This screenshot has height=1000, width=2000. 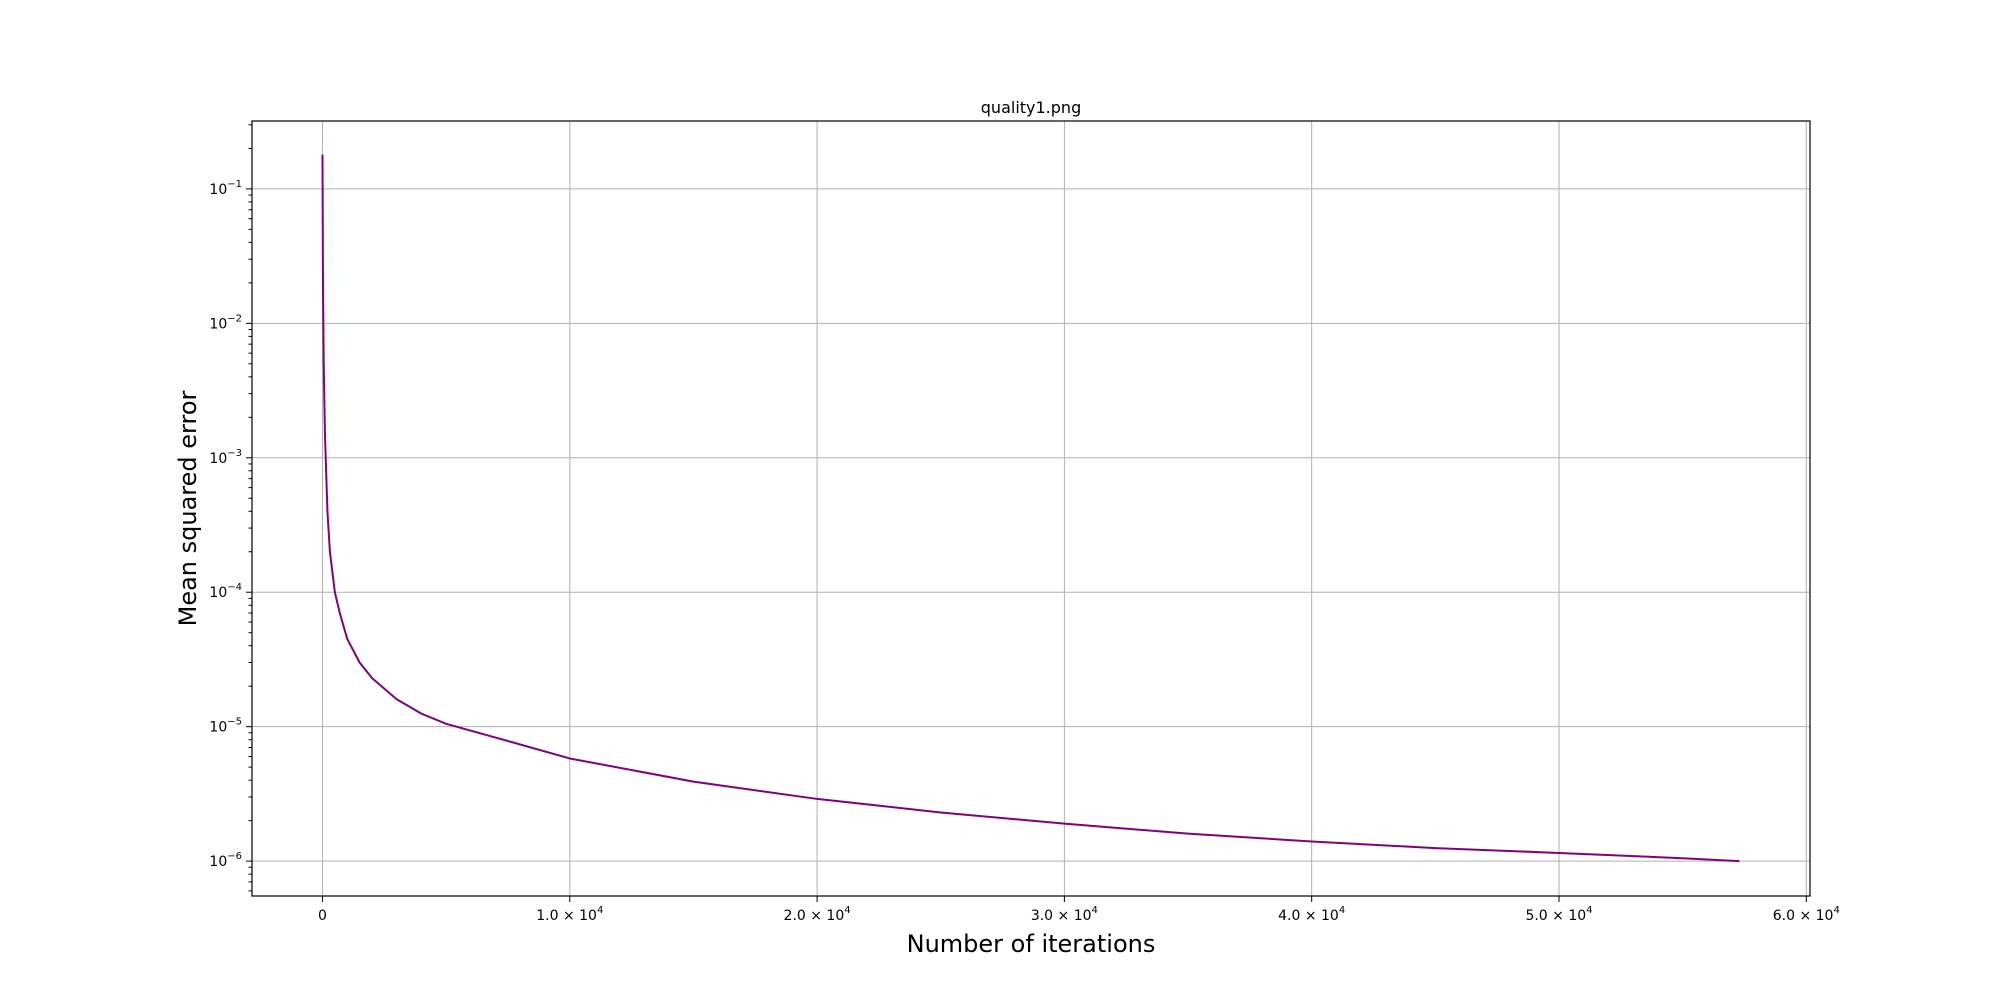 What do you see at coordinates (225, 188) in the screenshot?
I see `y-tick-label: 10⁻¹` at bounding box center [225, 188].